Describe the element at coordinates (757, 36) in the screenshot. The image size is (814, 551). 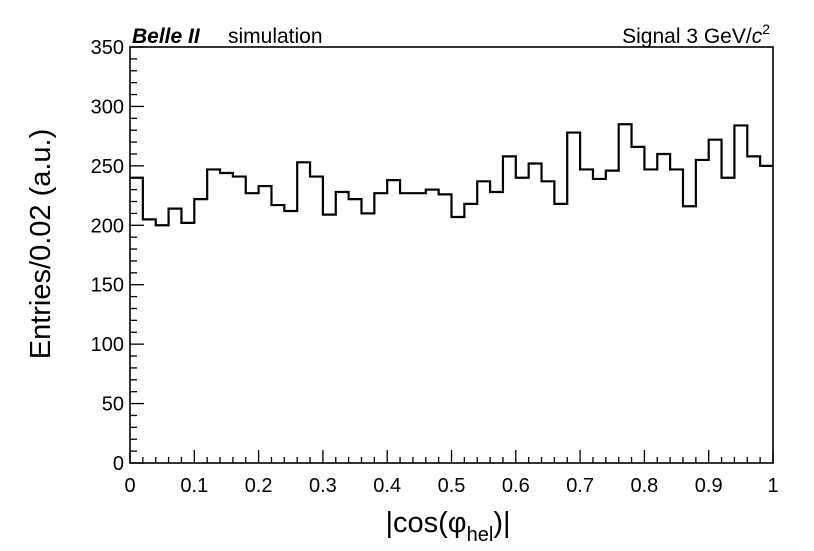
I see `signal-label-unit: c` at that location.